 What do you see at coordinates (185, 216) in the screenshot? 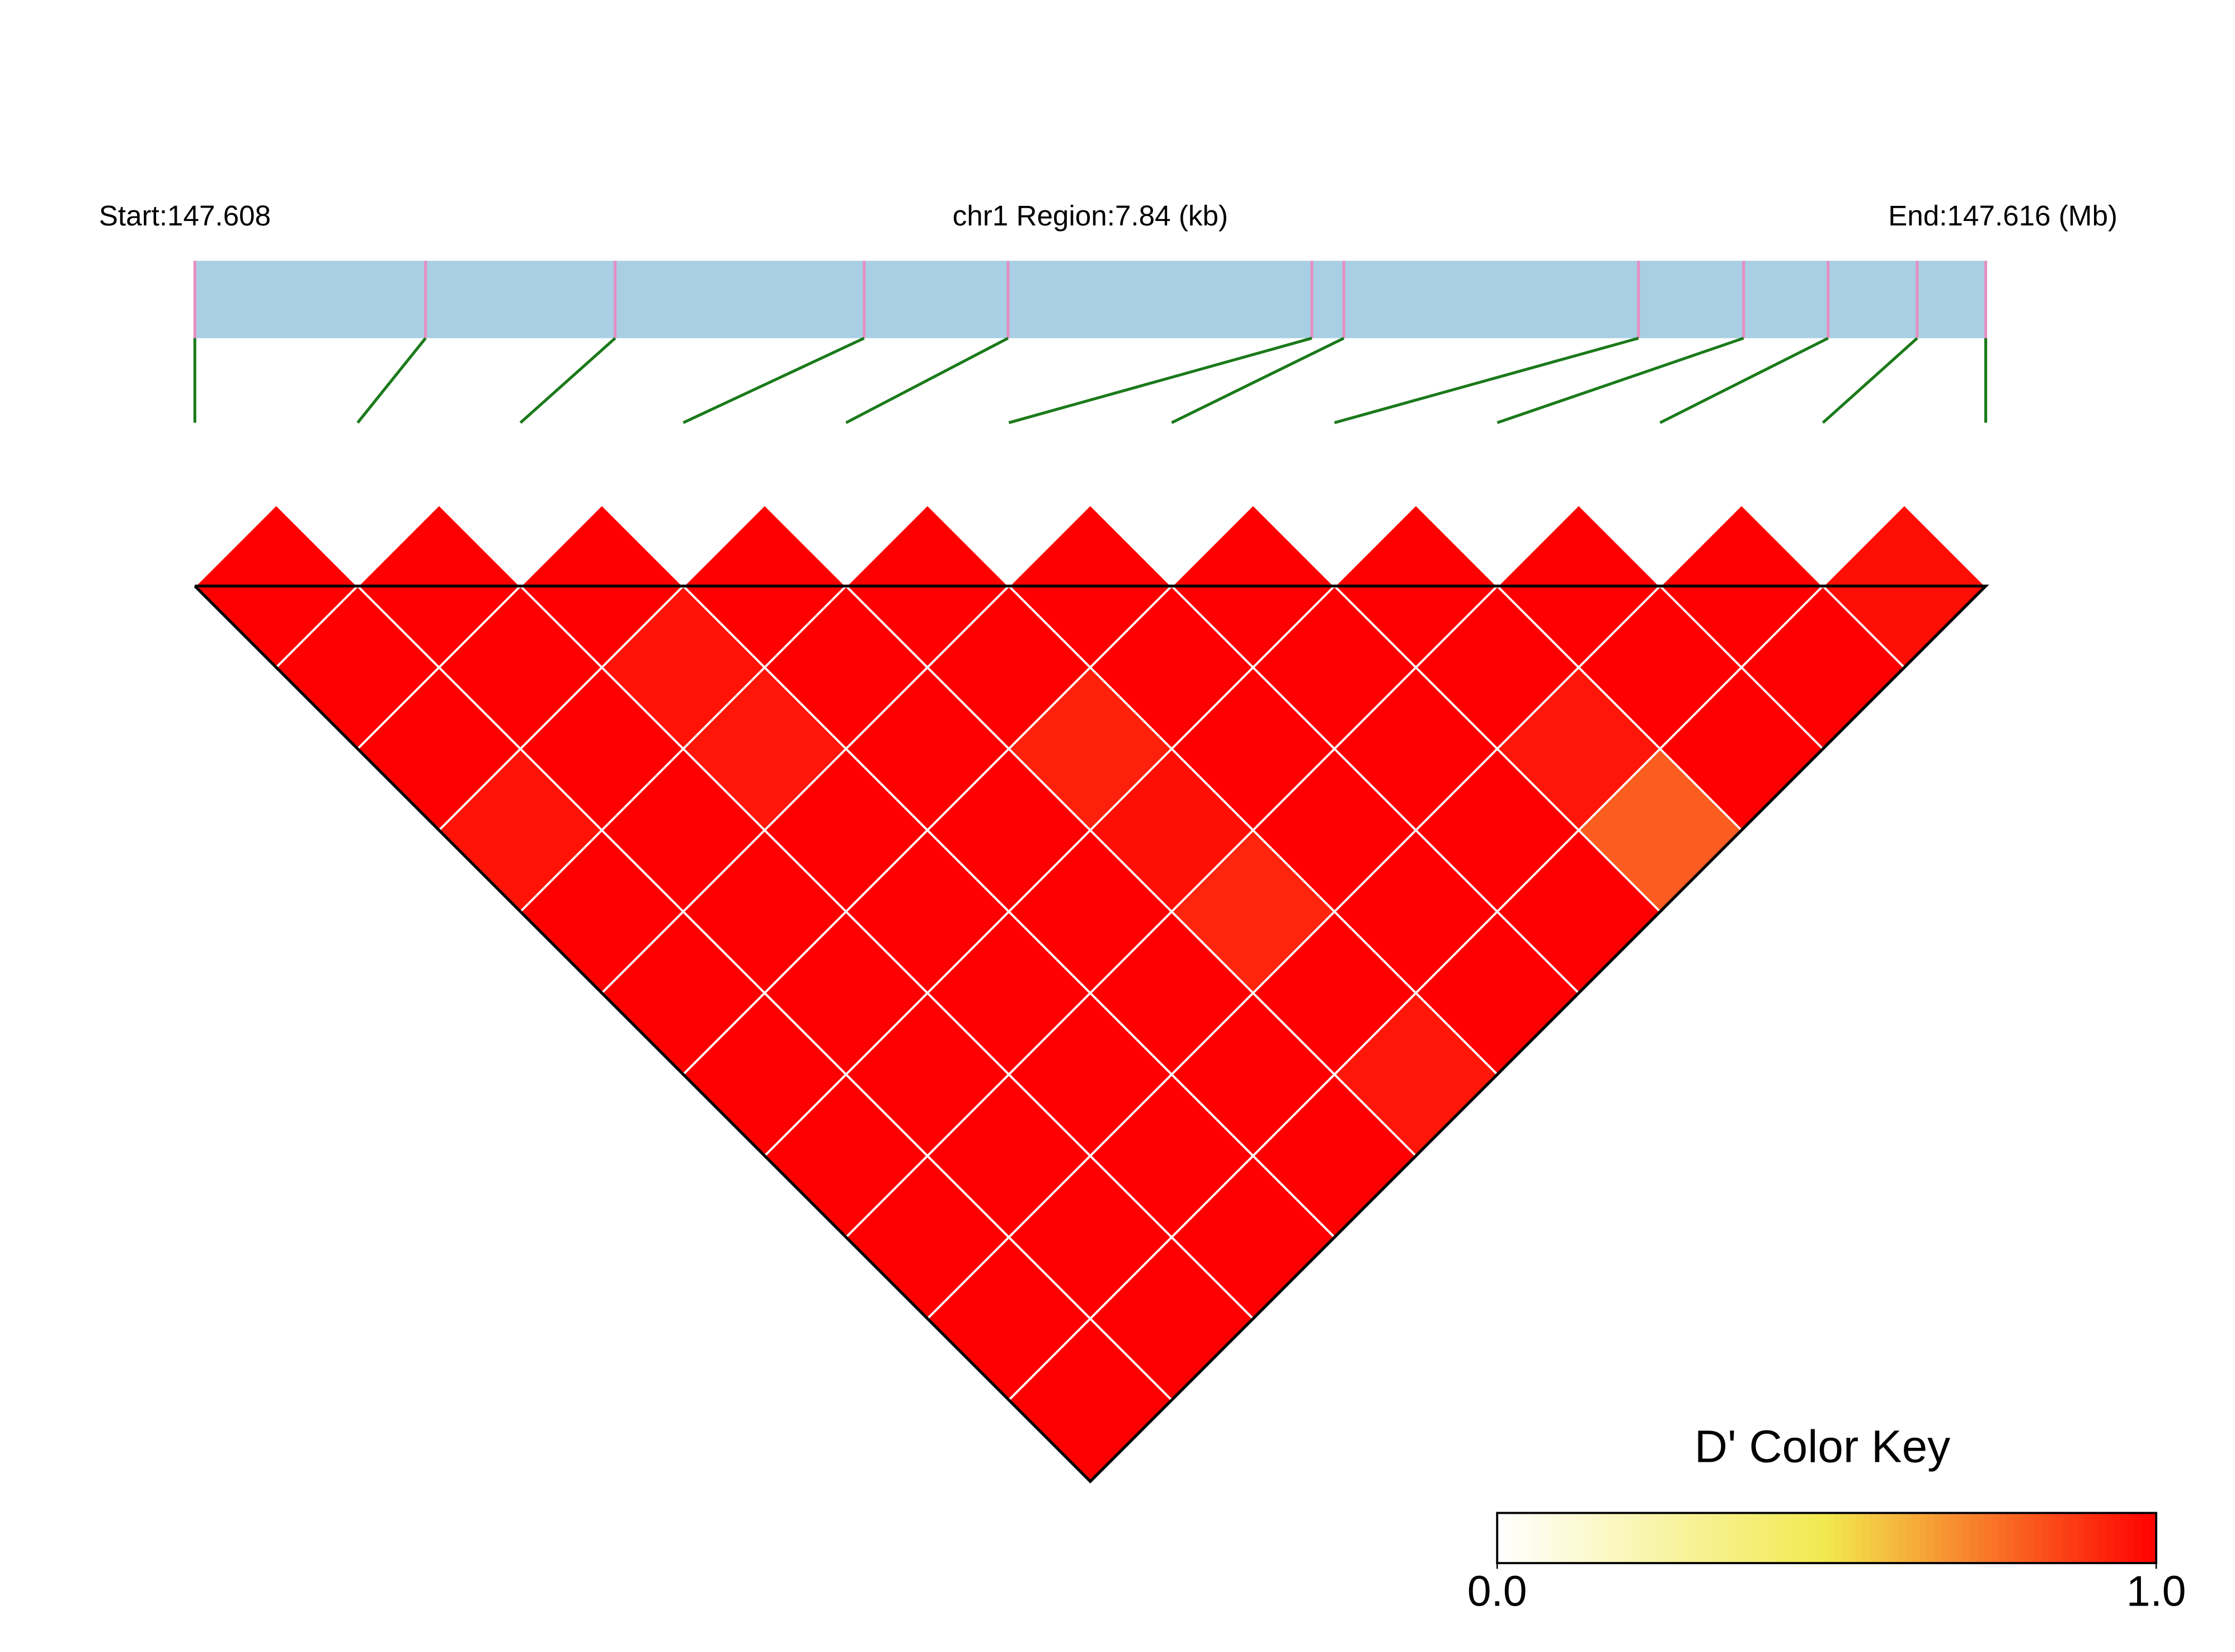
I see `start-label: Start:147.608` at bounding box center [185, 216].